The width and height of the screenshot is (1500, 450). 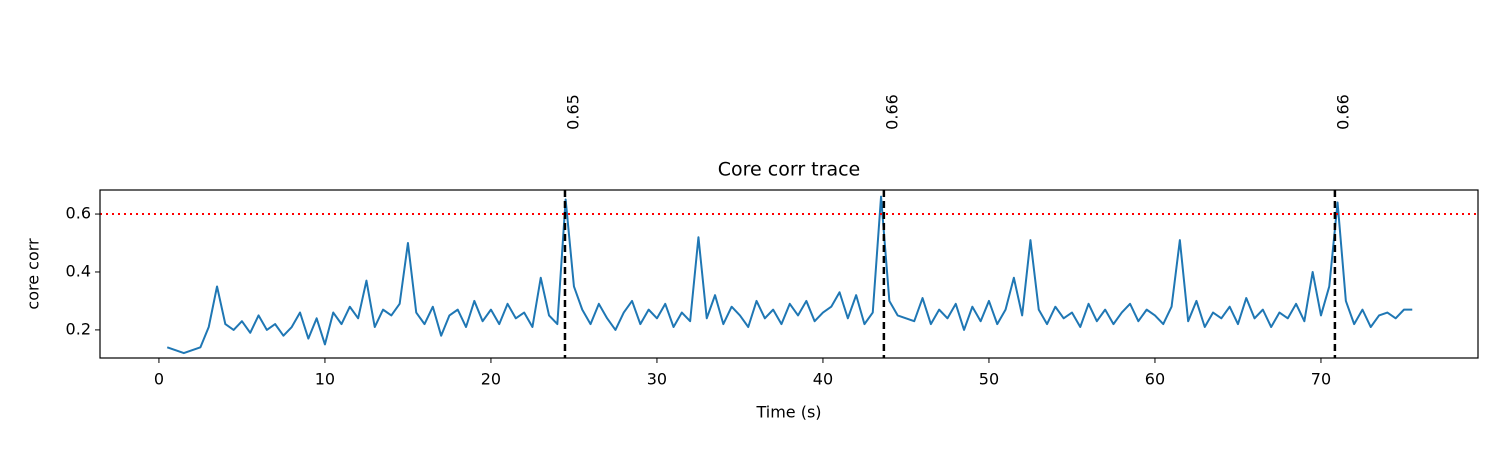 I want to click on x-axis-label: Time (s), so click(x=788, y=412).